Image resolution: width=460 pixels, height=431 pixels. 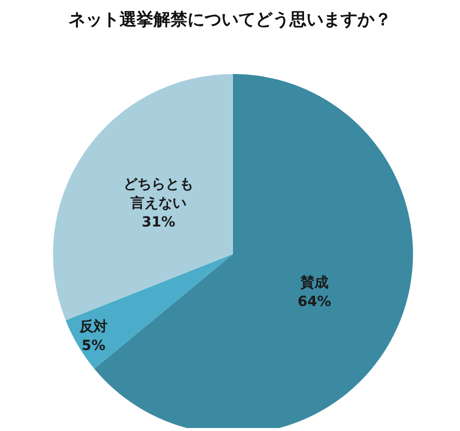 What do you see at coordinates (230, 20) in the screenshot?
I see `chart-title: ネット選挙解禁についてどう思いますか？` at bounding box center [230, 20].